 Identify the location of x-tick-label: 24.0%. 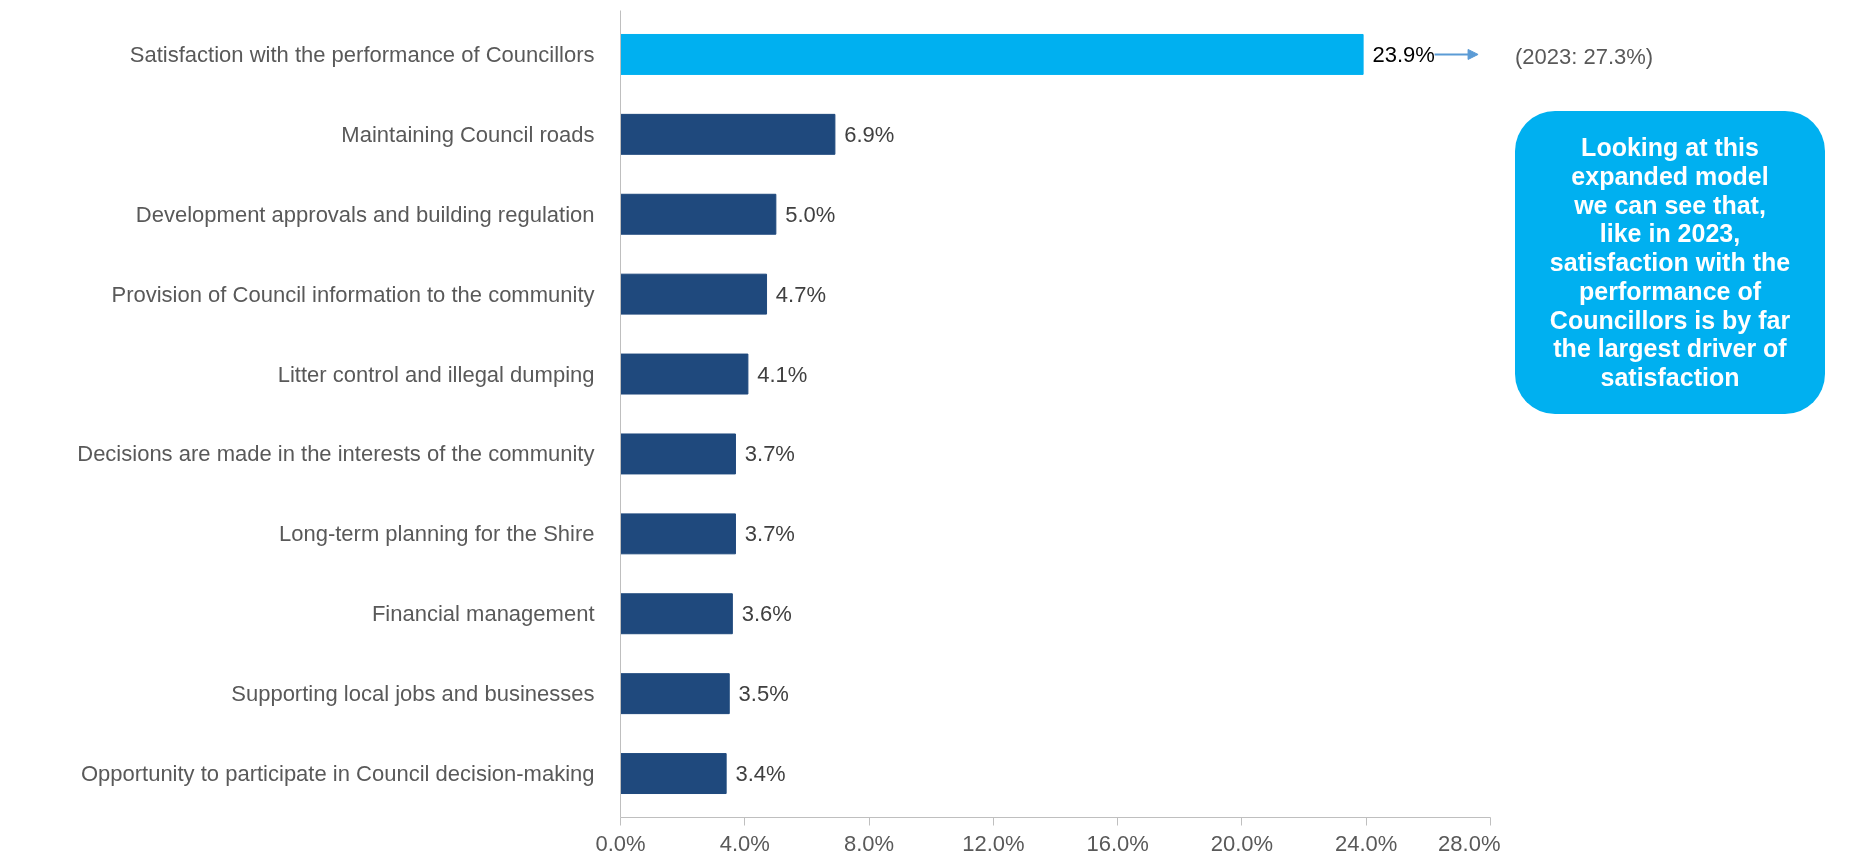
(1366, 843).